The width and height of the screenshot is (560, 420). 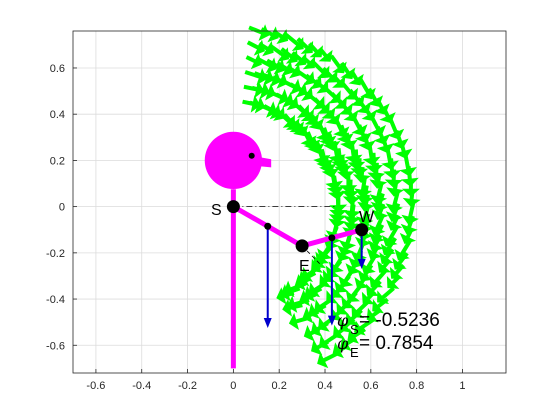 I want to click on elbow-joint, so click(x=302, y=246).